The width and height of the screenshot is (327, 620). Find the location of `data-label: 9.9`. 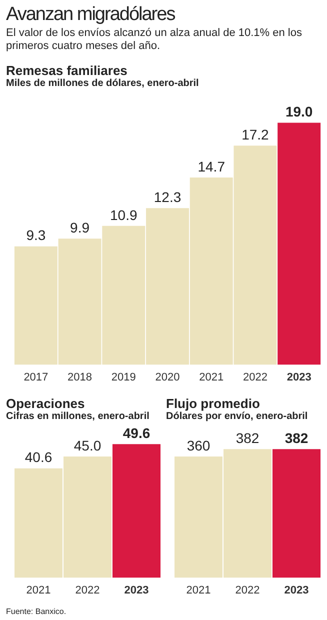

data-label: 9.9 is located at coordinates (80, 228).